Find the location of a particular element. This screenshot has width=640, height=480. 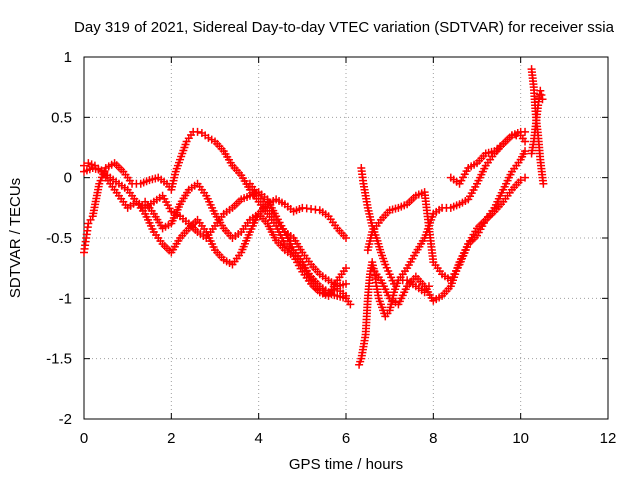

x-tick-label: 8 is located at coordinates (433, 438).